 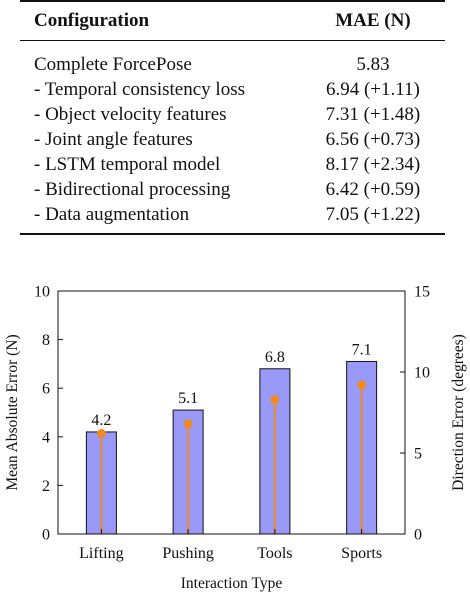 What do you see at coordinates (372, 218) in the screenshot?
I see `row-mae: 7.05 (+1.22)` at bounding box center [372, 218].